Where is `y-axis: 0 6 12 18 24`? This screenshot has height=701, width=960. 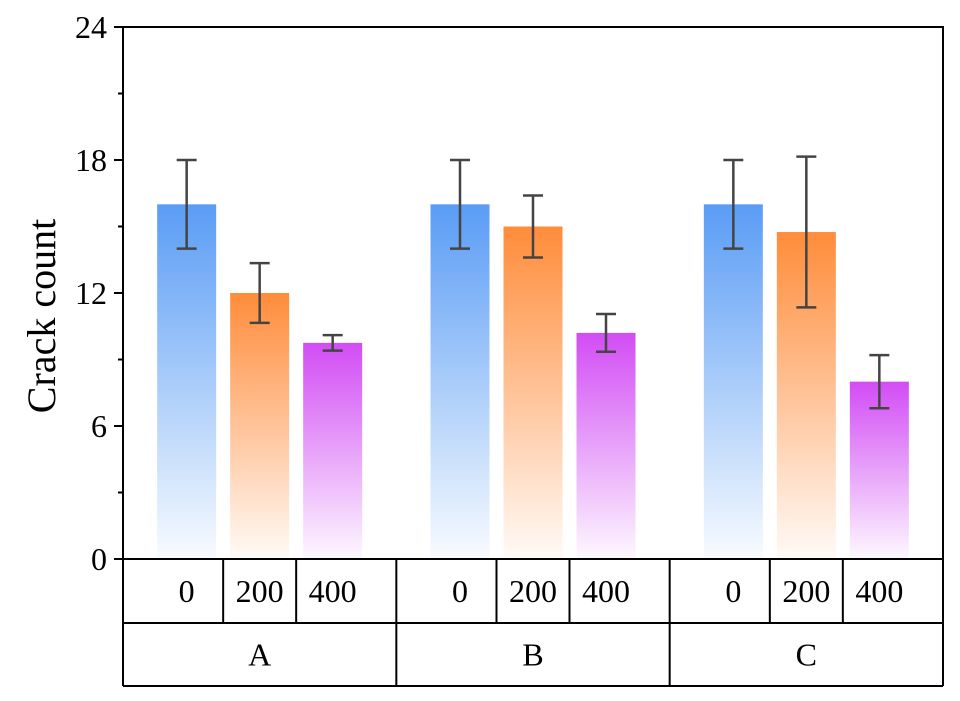
y-axis: 0 6 12 18 24 is located at coordinates (99, 293).